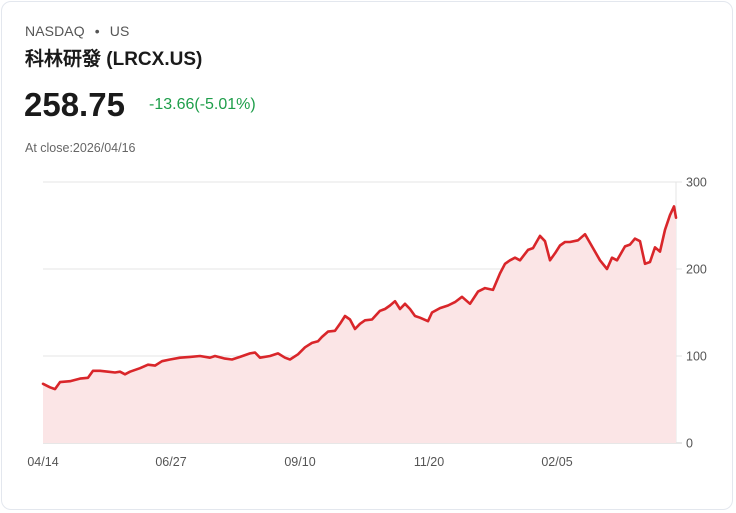 The image size is (736, 513). Describe the element at coordinates (696, 313) in the screenshot. I see `y-axis: 0 100 200 300` at that location.